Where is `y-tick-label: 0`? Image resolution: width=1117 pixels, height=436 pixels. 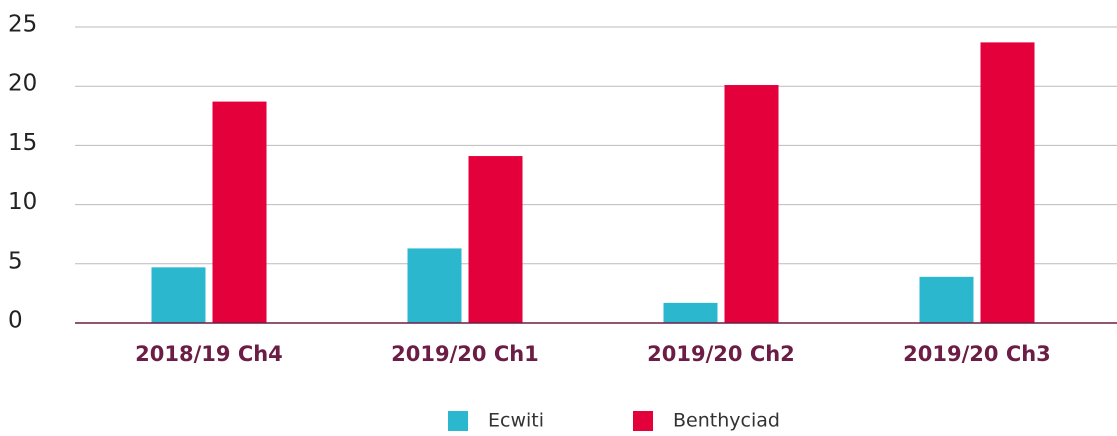 y-tick-label: 0 is located at coordinates (15, 321).